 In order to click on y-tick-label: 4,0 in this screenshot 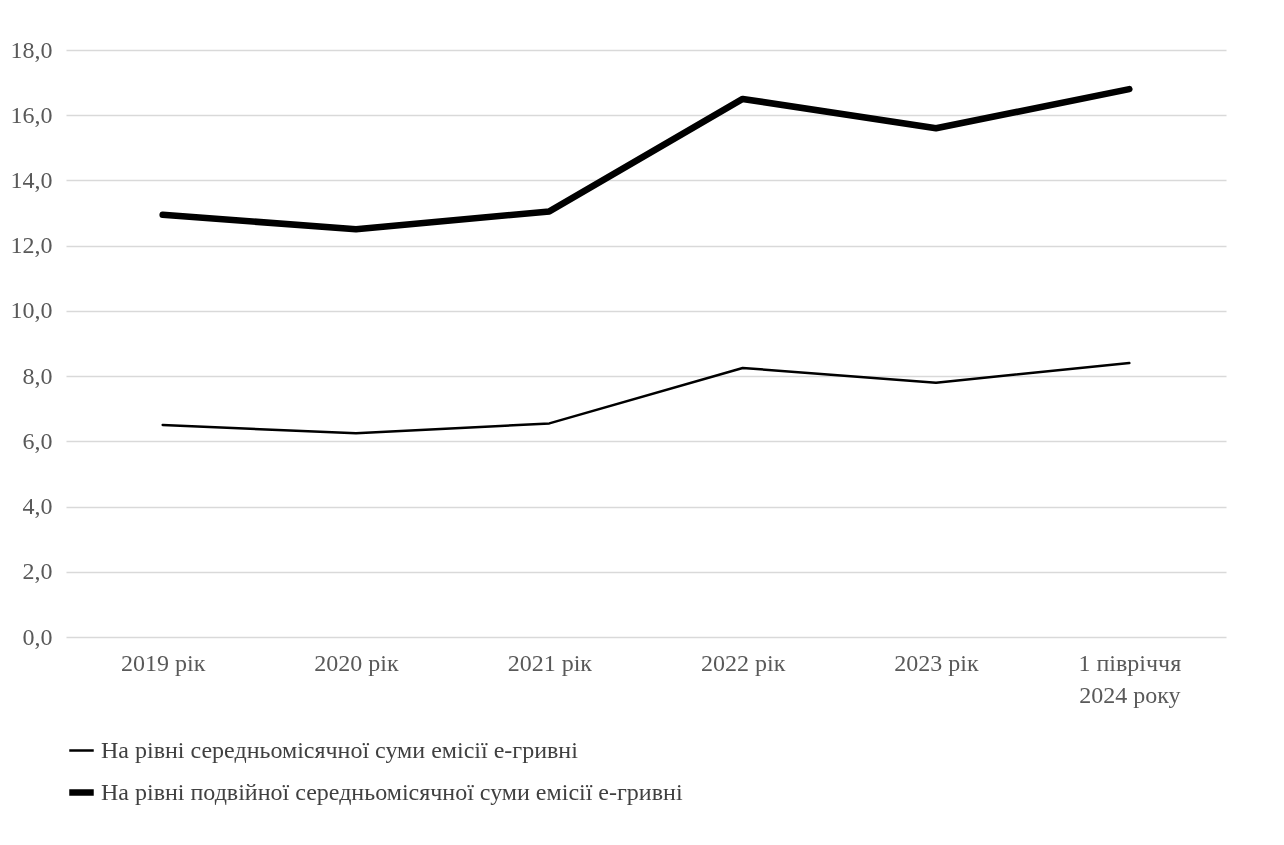, I will do `click(37, 506)`.